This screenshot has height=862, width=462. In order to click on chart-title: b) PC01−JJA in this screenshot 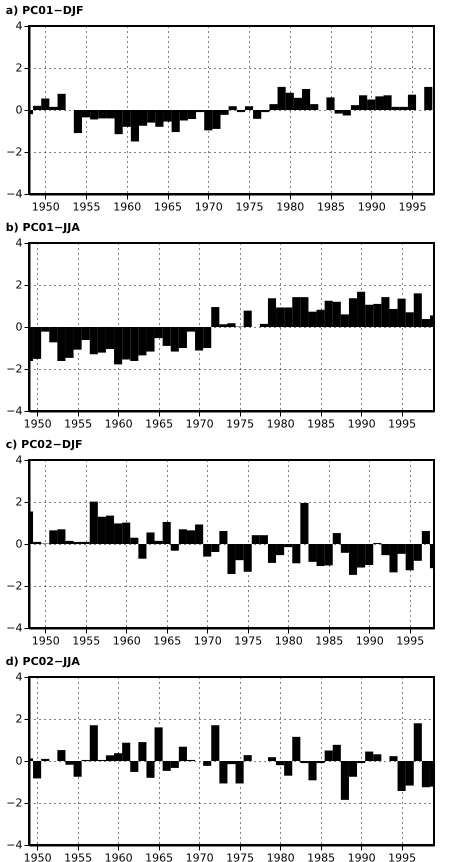, I will do `click(43, 227)`.